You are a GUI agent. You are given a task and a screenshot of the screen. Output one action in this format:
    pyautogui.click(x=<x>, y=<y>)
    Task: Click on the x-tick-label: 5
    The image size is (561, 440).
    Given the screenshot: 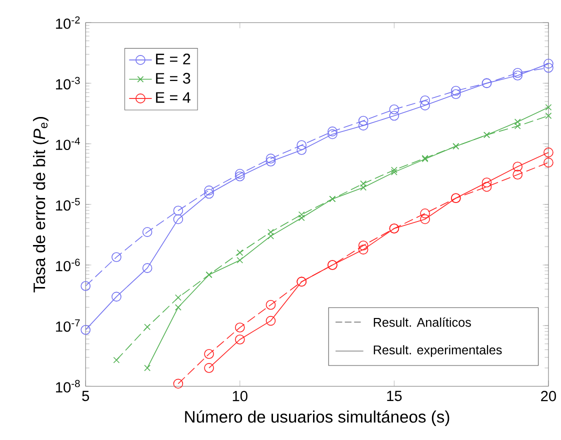 What is the action you would take?
    pyautogui.click(x=86, y=396)
    